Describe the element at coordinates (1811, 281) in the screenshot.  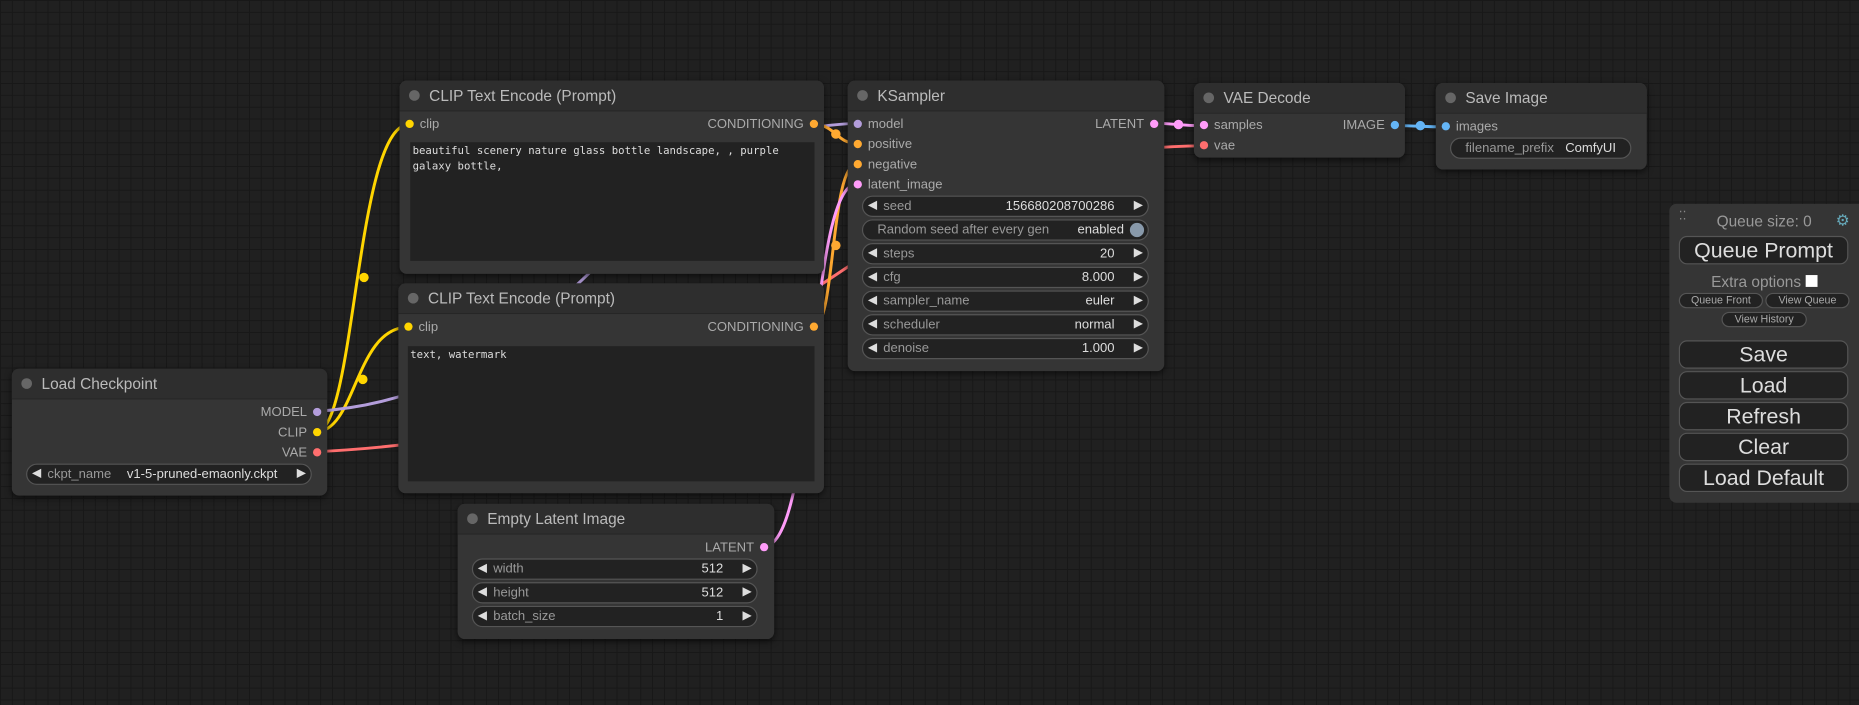
I see `extra-options-checkbox` at that location.